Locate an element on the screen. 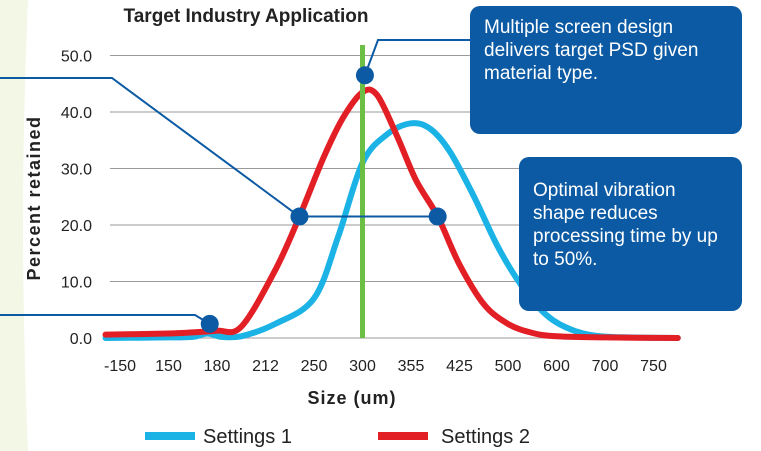  x-tick-label: 425 is located at coordinates (459, 366).